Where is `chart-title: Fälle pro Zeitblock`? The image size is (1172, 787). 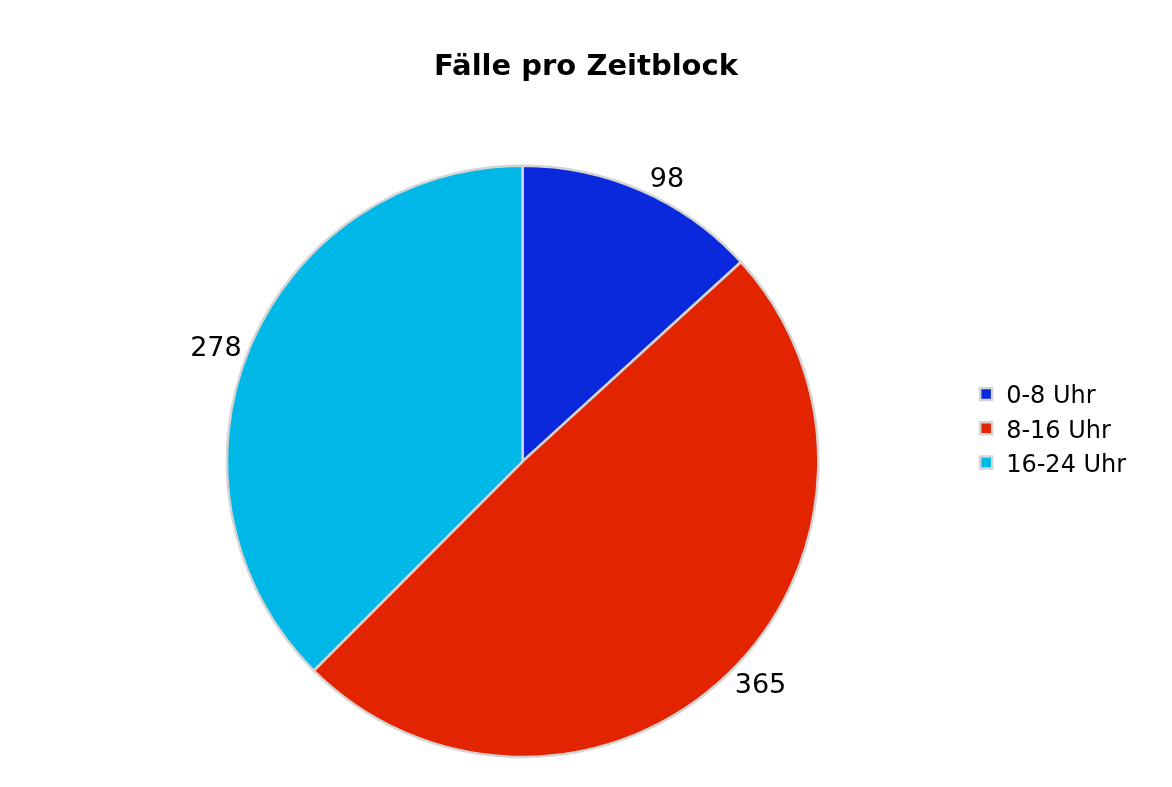 chart-title: Fälle pro Zeitblock is located at coordinates (586, 65).